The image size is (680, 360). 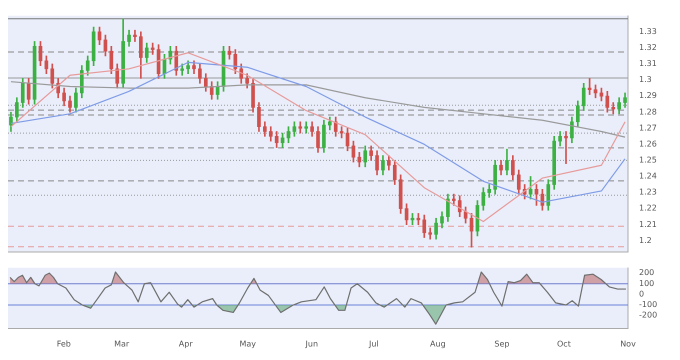 What do you see at coordinates (648, 192) in the screenshot?
I see `y-tick-label: 1.23` at bounding box center [648, 192].